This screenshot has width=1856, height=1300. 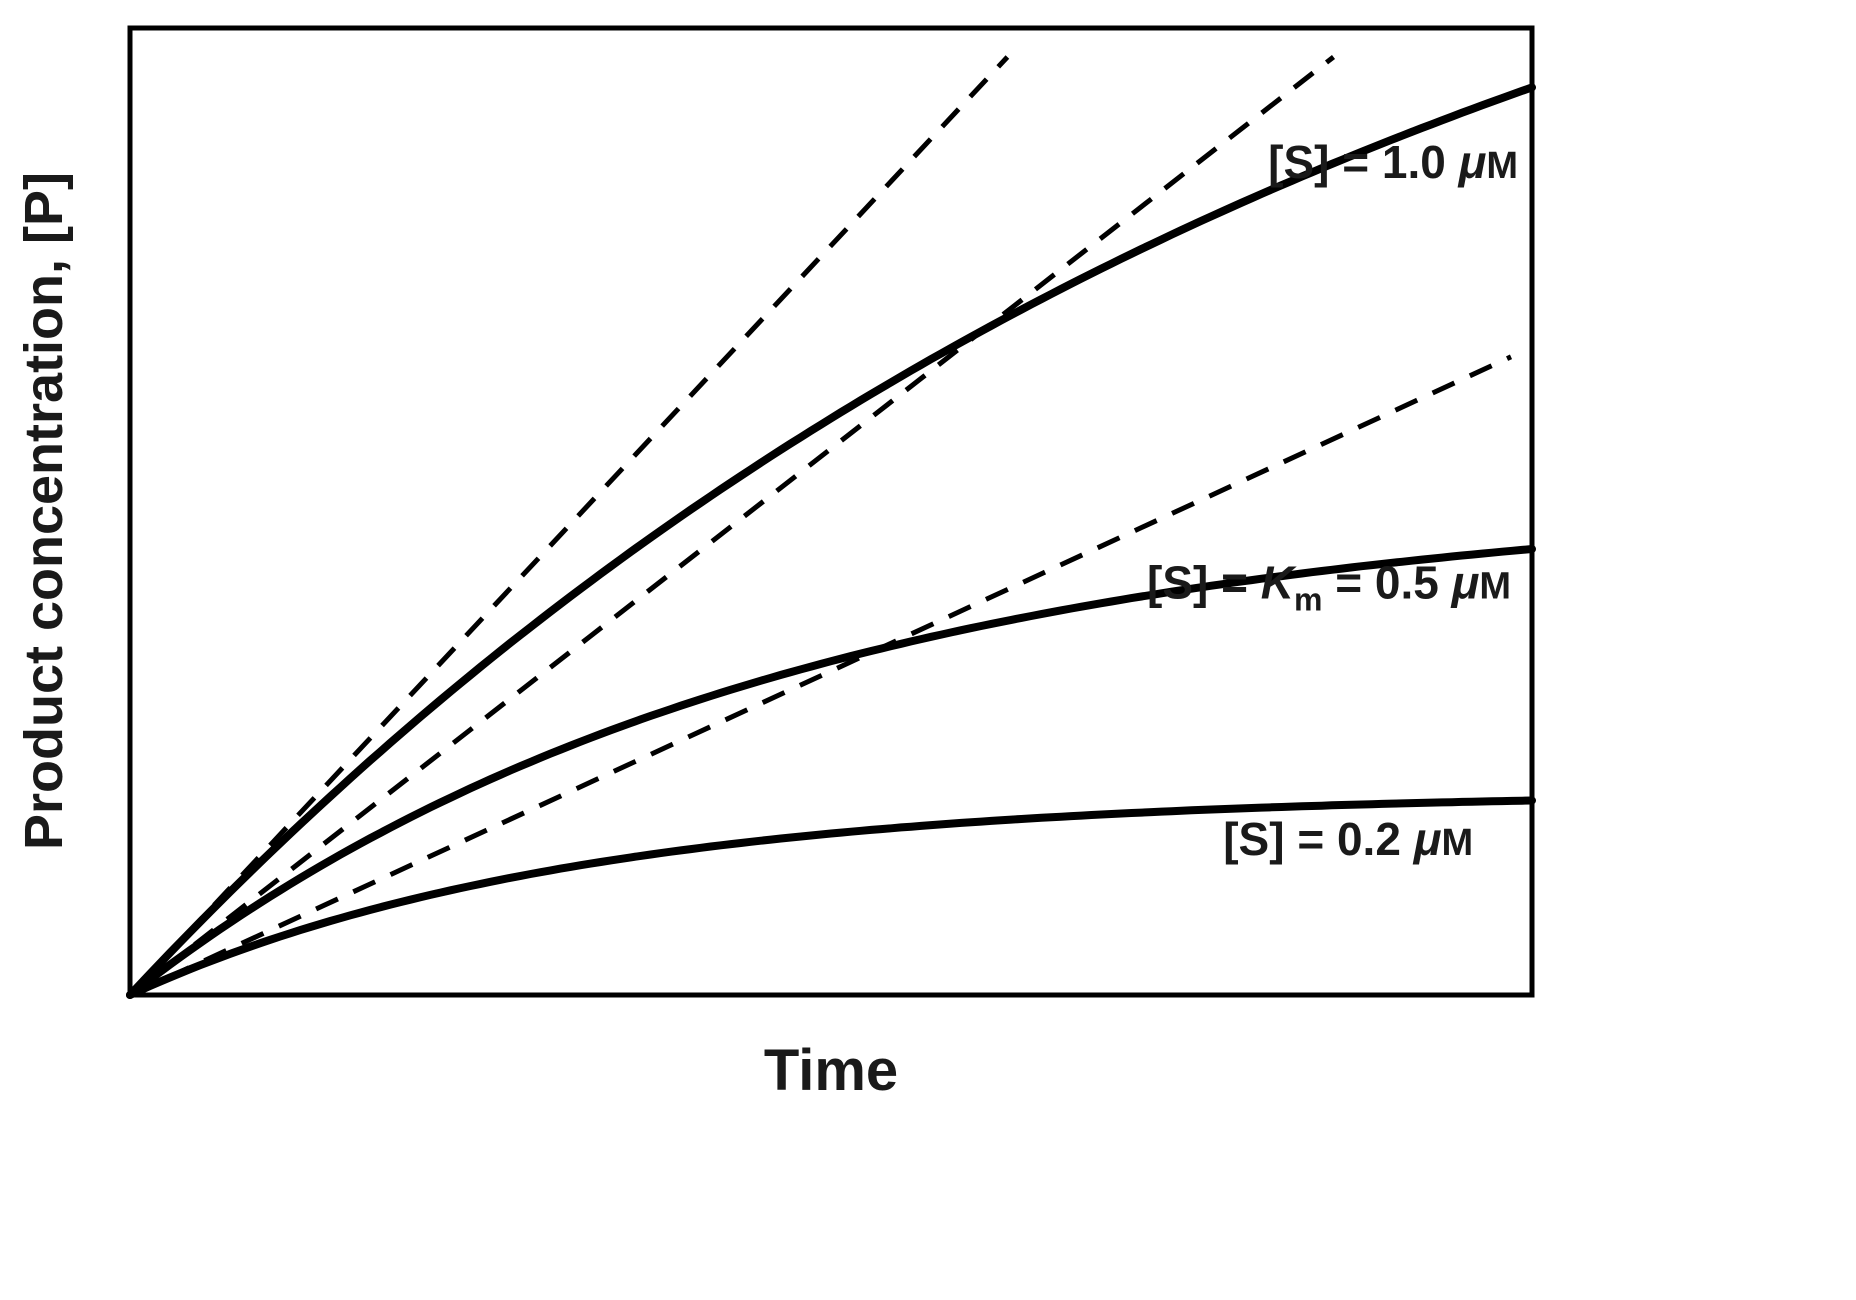 What do you see at coordinates (1348, 839) in the screenshot?
I see `series-label-2: [S] = 0.2 μM` at bounding box center [1348, 839].